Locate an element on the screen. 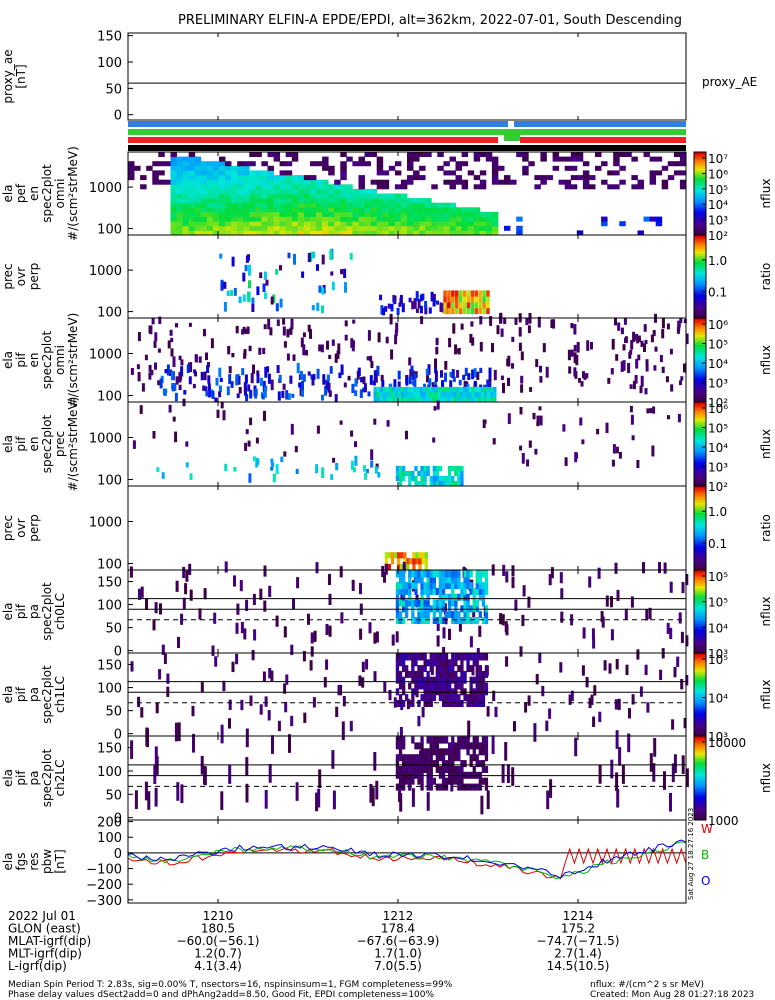 The image size is (775, 1000). ylabel-pif_omni: ela pif en spec2plot omni #/(scm²strMeV) is located at coordinates (40, 360).